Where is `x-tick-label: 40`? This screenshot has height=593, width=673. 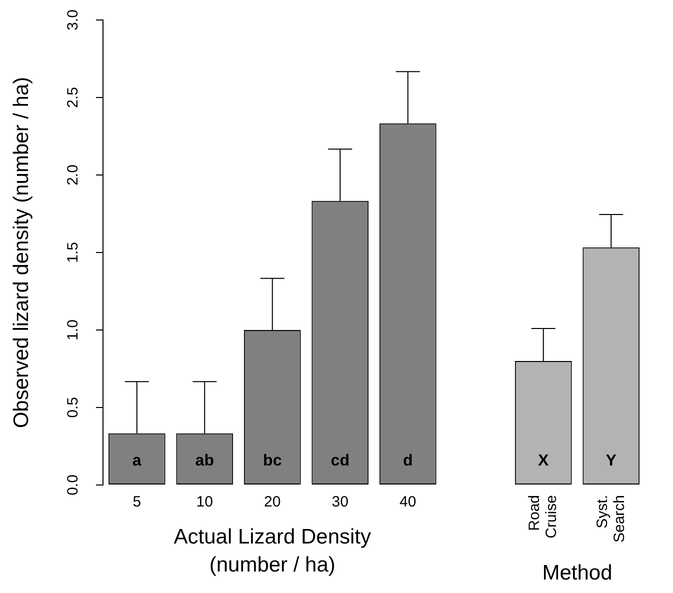 x-tick-label: 40 is located at coordinates (408, 502).